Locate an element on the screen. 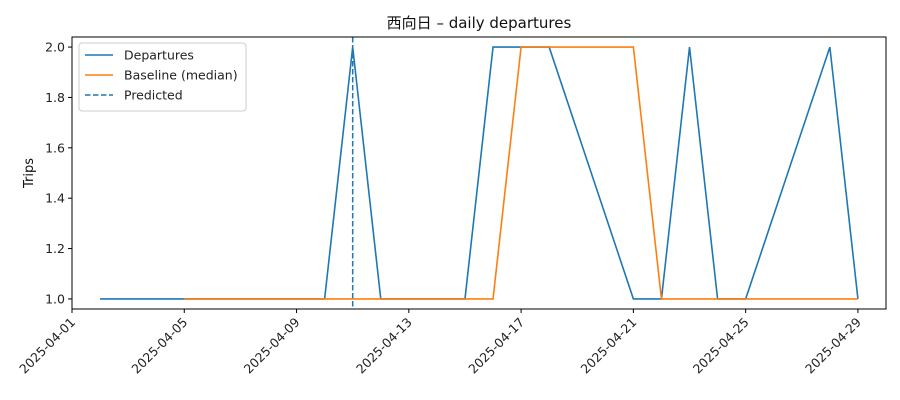 This screenshot has height=400, width=900. x-tick-label: 2025-04-05 is located at coordinates (159, 346).